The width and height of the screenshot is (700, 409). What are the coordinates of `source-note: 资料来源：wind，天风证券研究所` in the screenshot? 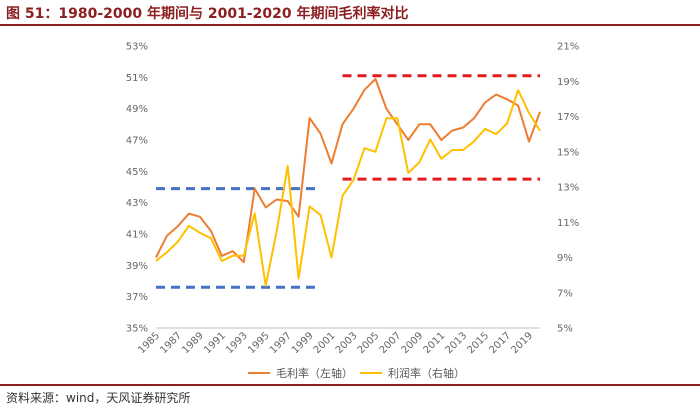 It's located at (98, 398).